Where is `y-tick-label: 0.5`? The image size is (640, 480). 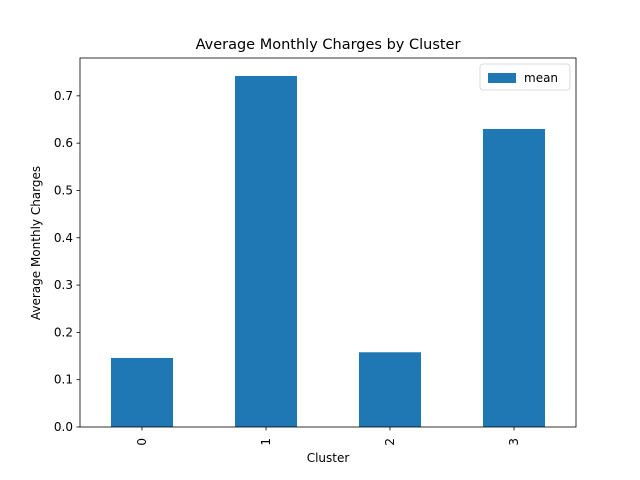 y-tick-label: 0.5 is located at coordinates (63, 190).